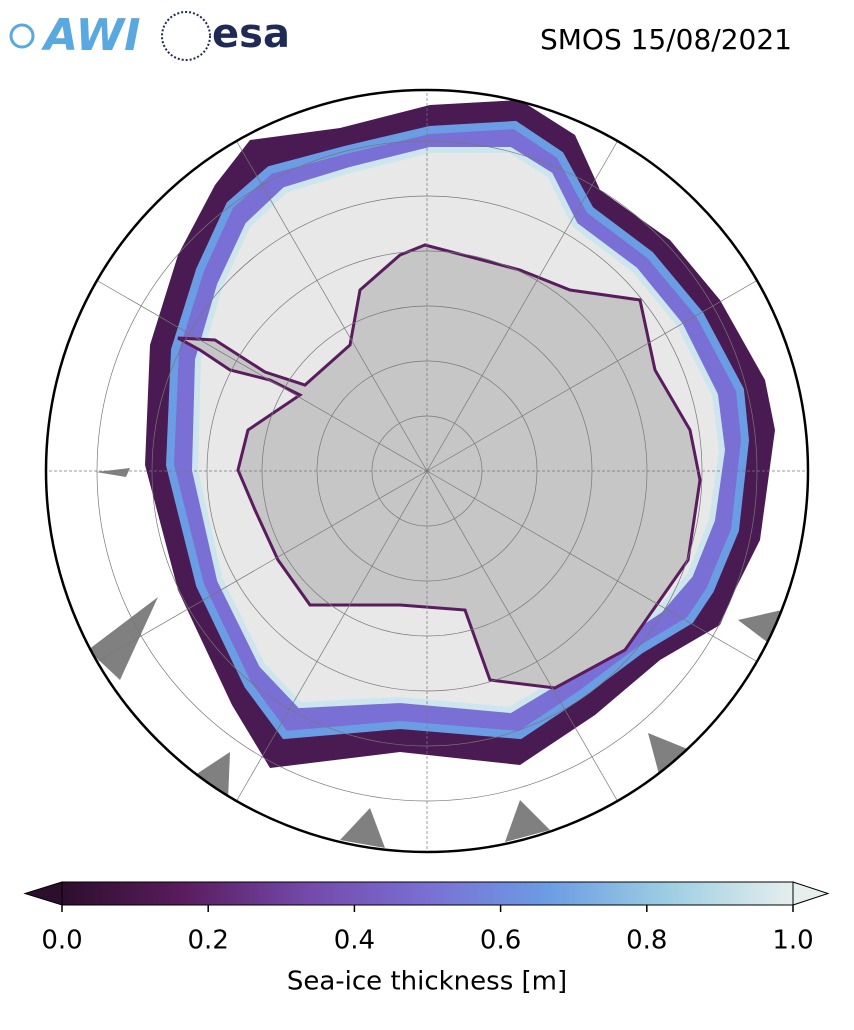 The height and width of the screenshot is (1030, 854). What do you see at coordinates (811, 893) in the screenshot?
I see `colorbar-extend-high` at bounding box center [811, 893].